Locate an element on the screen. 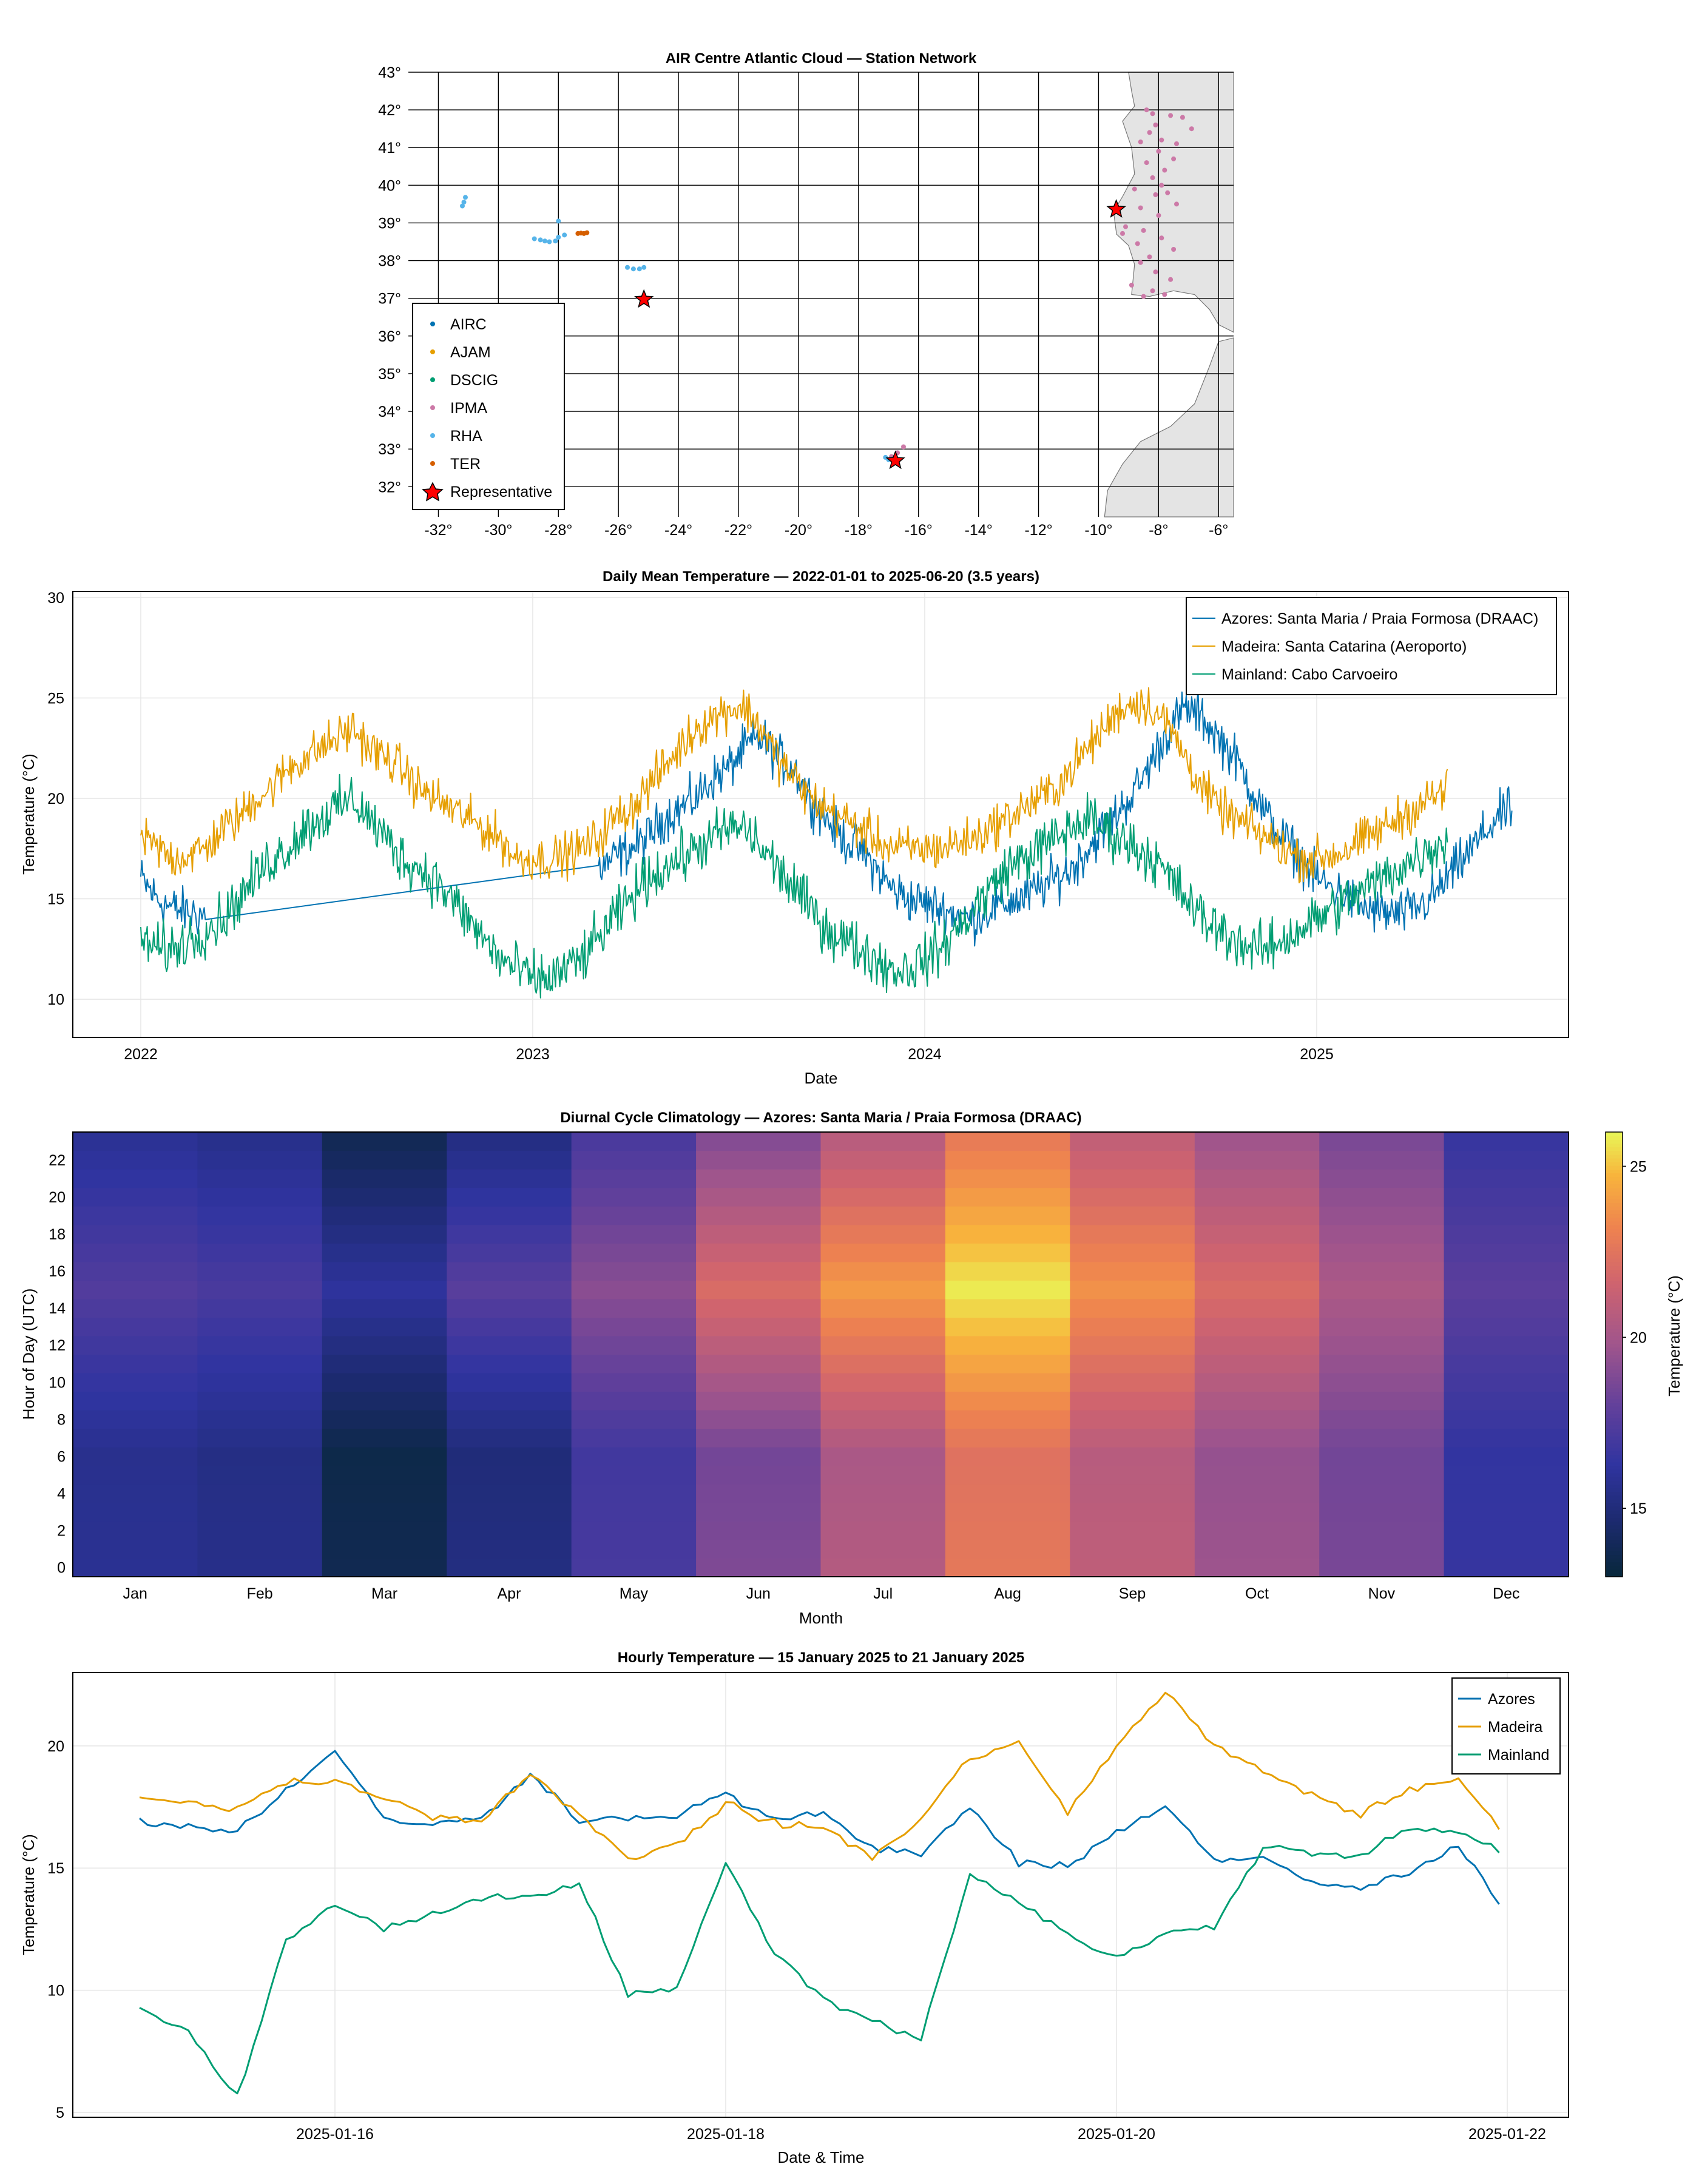  hourly-legend-label-mainland: Mainland is located at coordinates (1518, 1755).